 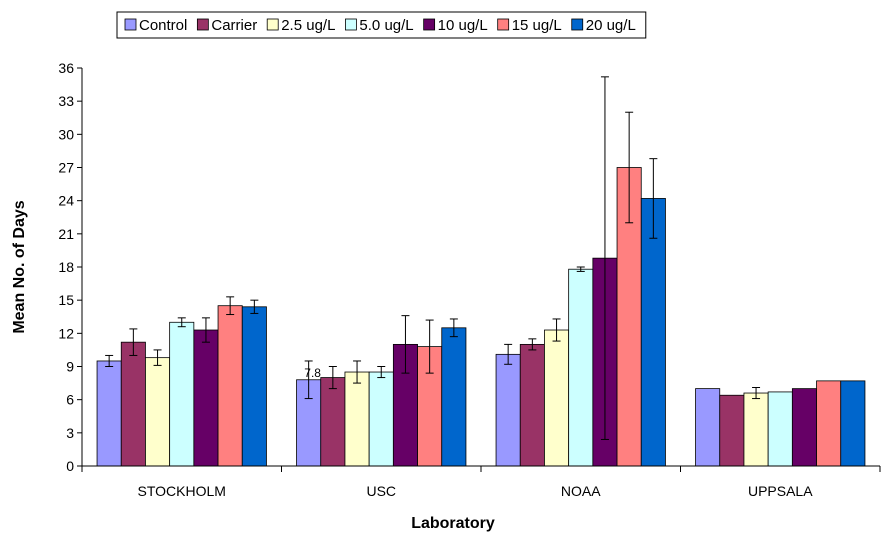 What do you see at coordinates (66, 234) in the screenshot?
I see `y-tick-label: 21` at bounding box center [66, 234].